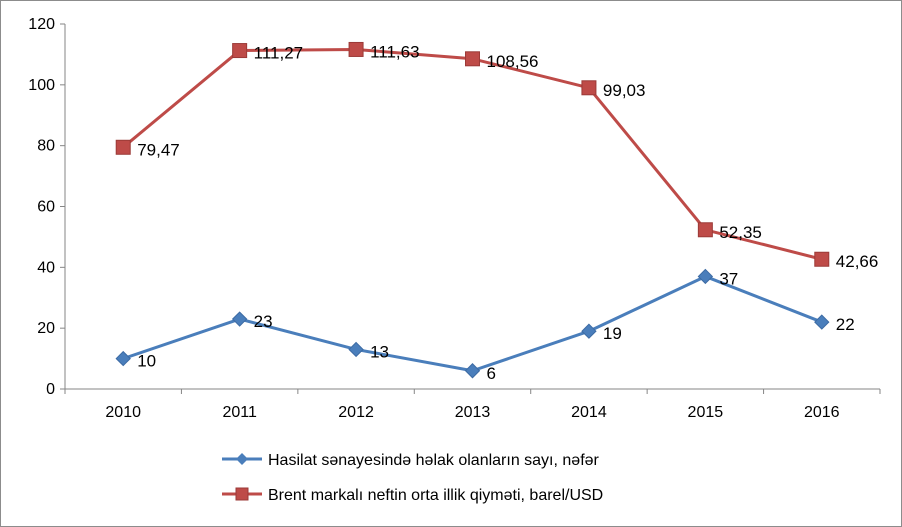 Image resolution: width=902 pixels, height=527 pixels. What do you see at coordinates (356, 412) in the screenshot?
I see `x-tick-label: 2012` at bounding box center [356, 412].